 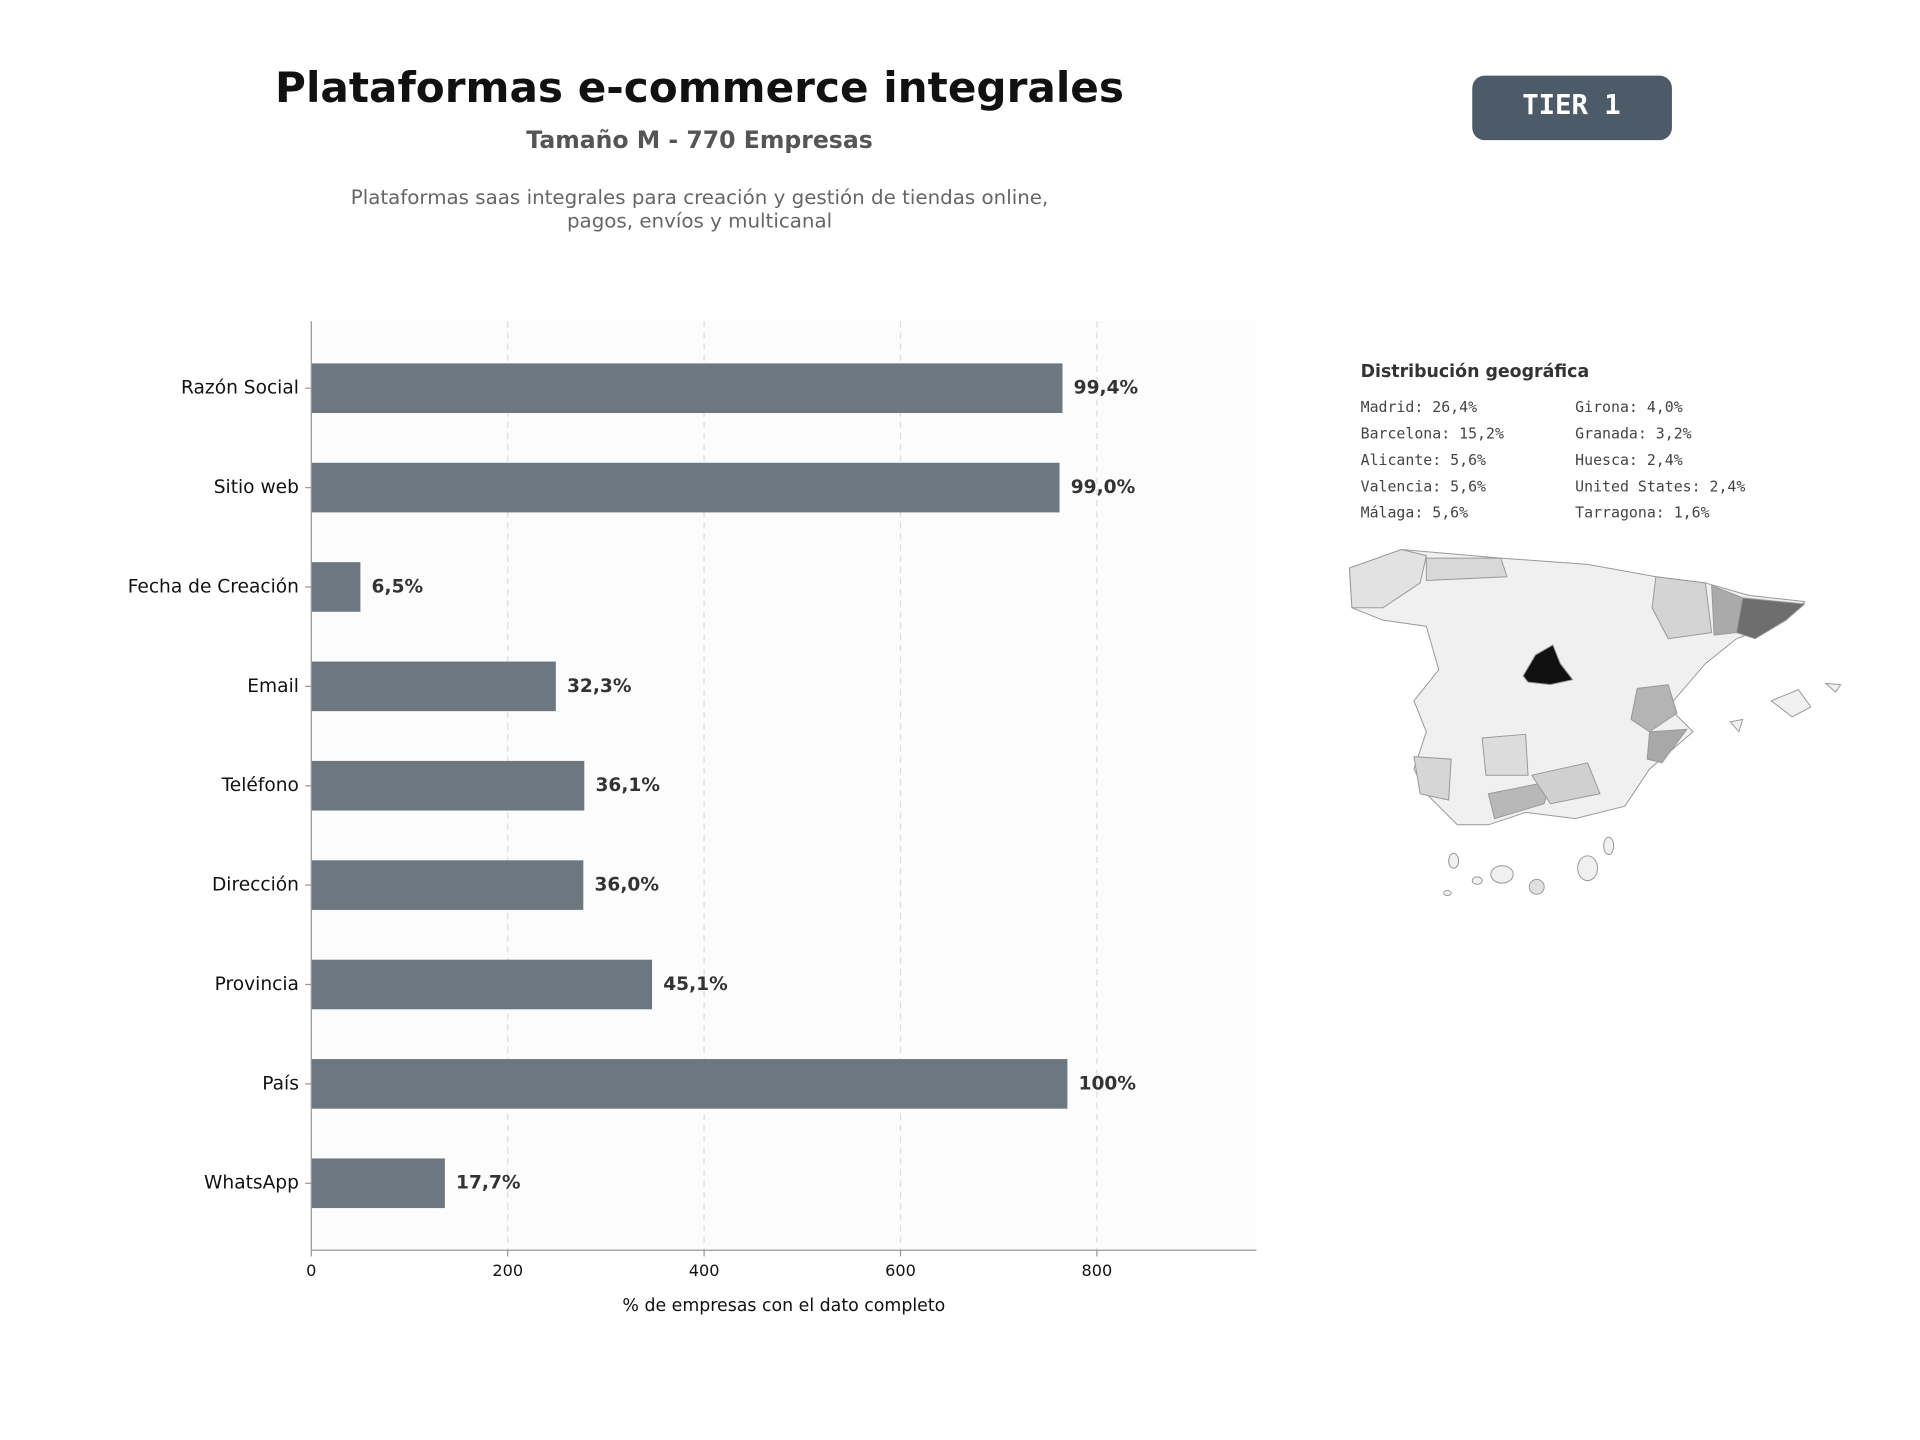 I want to click on value-label: 99,4%, so click(x=1106, y=388).